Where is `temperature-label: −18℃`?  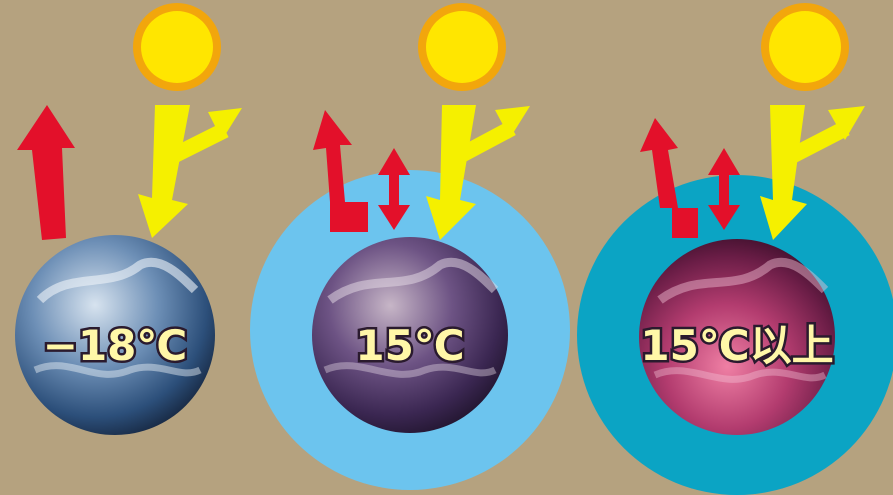 temperature-label: −18℃ is located at coordinates (115, 345).